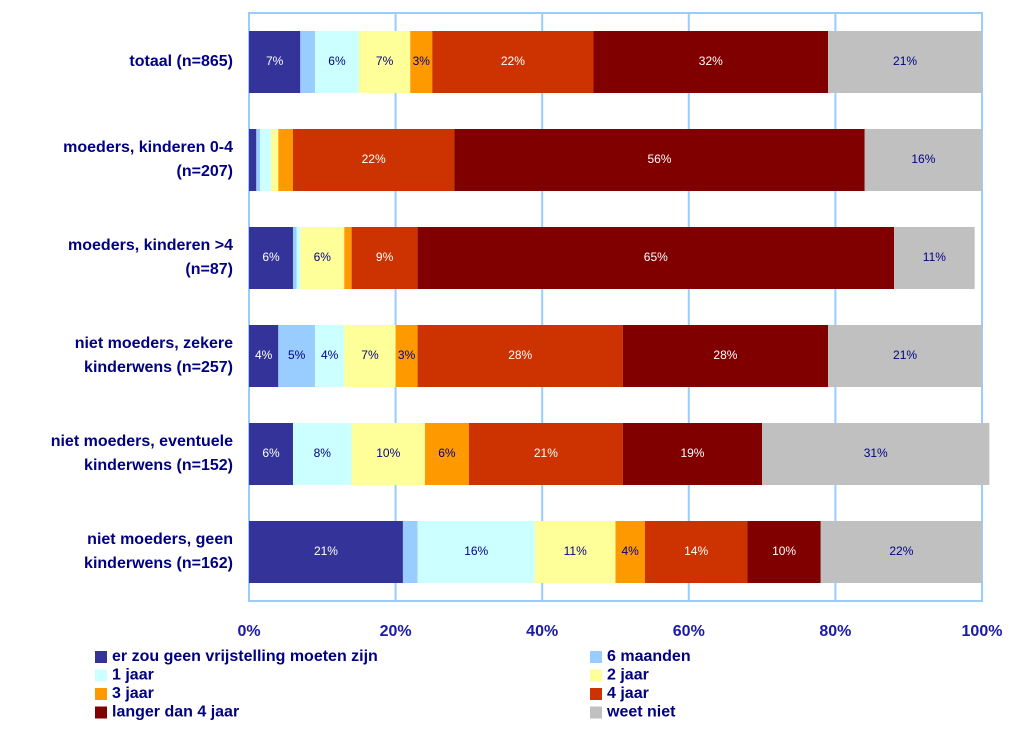 The height and width of the screenshot is (729, 1009). Describe the element at coordinates (323, 453) in the screenshot. I see `data-label: 8%` at that location.